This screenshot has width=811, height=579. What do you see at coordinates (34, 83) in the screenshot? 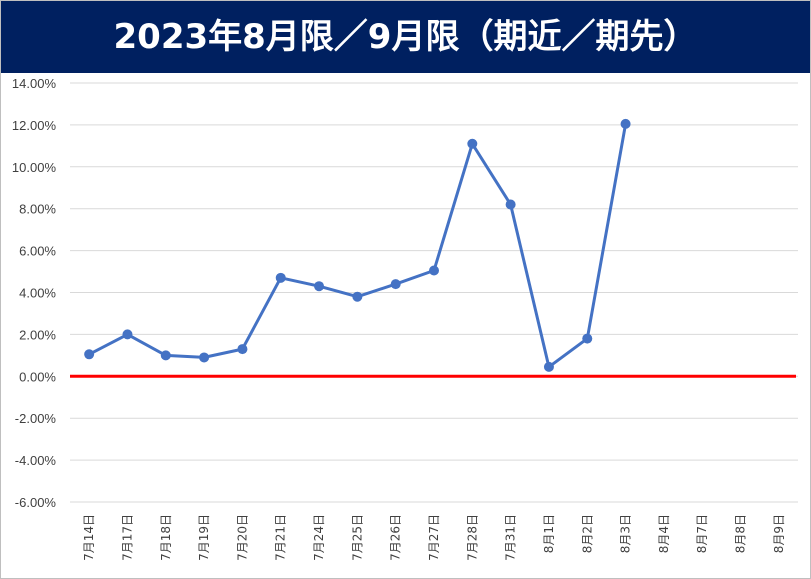
I see `y-tick-label: 14.00%` at bounding box center [34, 83].